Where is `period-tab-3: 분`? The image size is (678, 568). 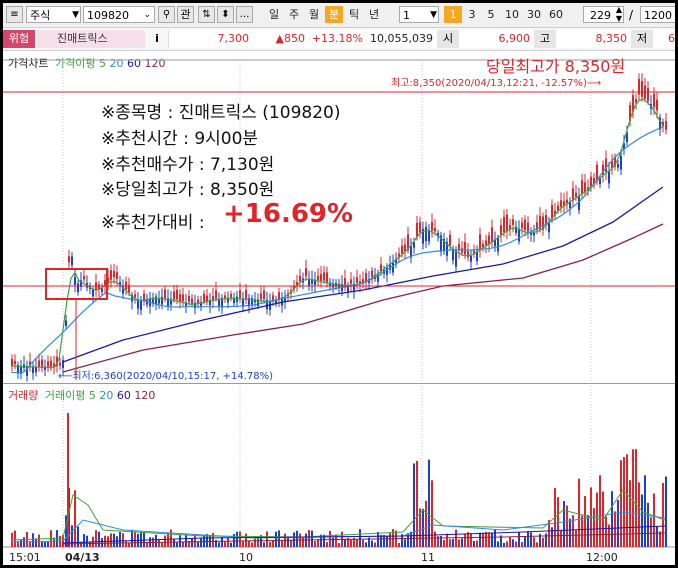
period-tab-3: 분 is located at coordinates (334, 14).